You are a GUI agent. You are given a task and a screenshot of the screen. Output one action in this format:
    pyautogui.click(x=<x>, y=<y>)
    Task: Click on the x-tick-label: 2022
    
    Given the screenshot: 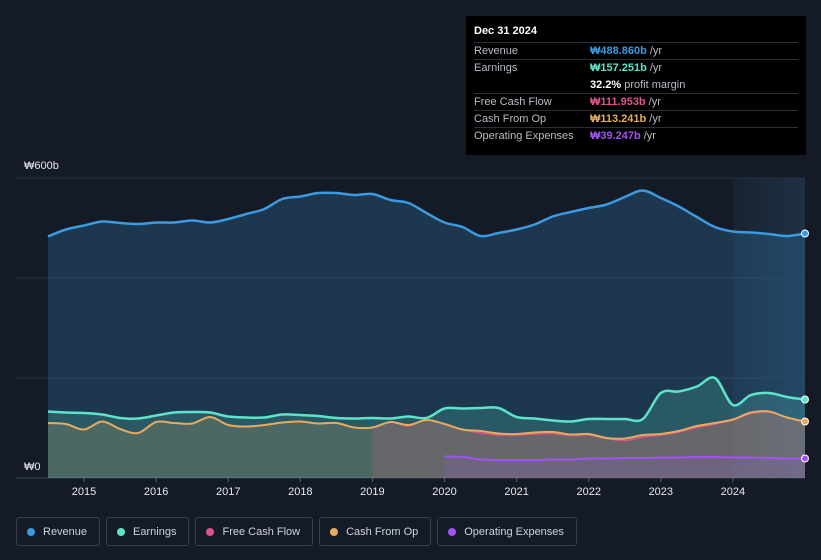 What is the action you would take?
    pyautogui.click(x=588, y=492)
    